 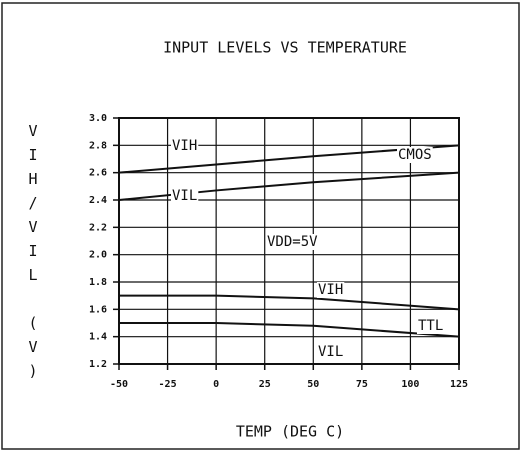 What do you see at coordinates (285, 48) in the screenshot?
I see `chart-title: INPUT LEVELS VS TEMPERATURE` at bounding box center [285, 48].